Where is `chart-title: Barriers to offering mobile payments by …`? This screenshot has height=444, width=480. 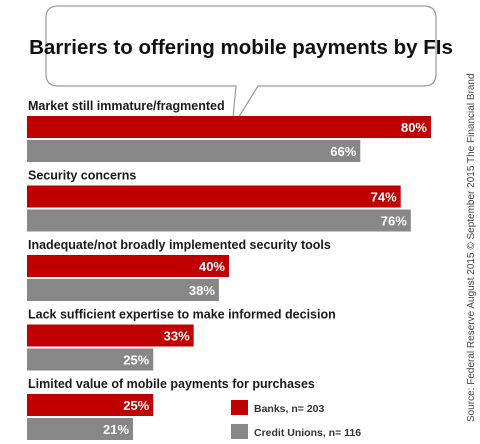 chart-title: Barriers to offering mobile payments by … is located at coordinates (241, 47).